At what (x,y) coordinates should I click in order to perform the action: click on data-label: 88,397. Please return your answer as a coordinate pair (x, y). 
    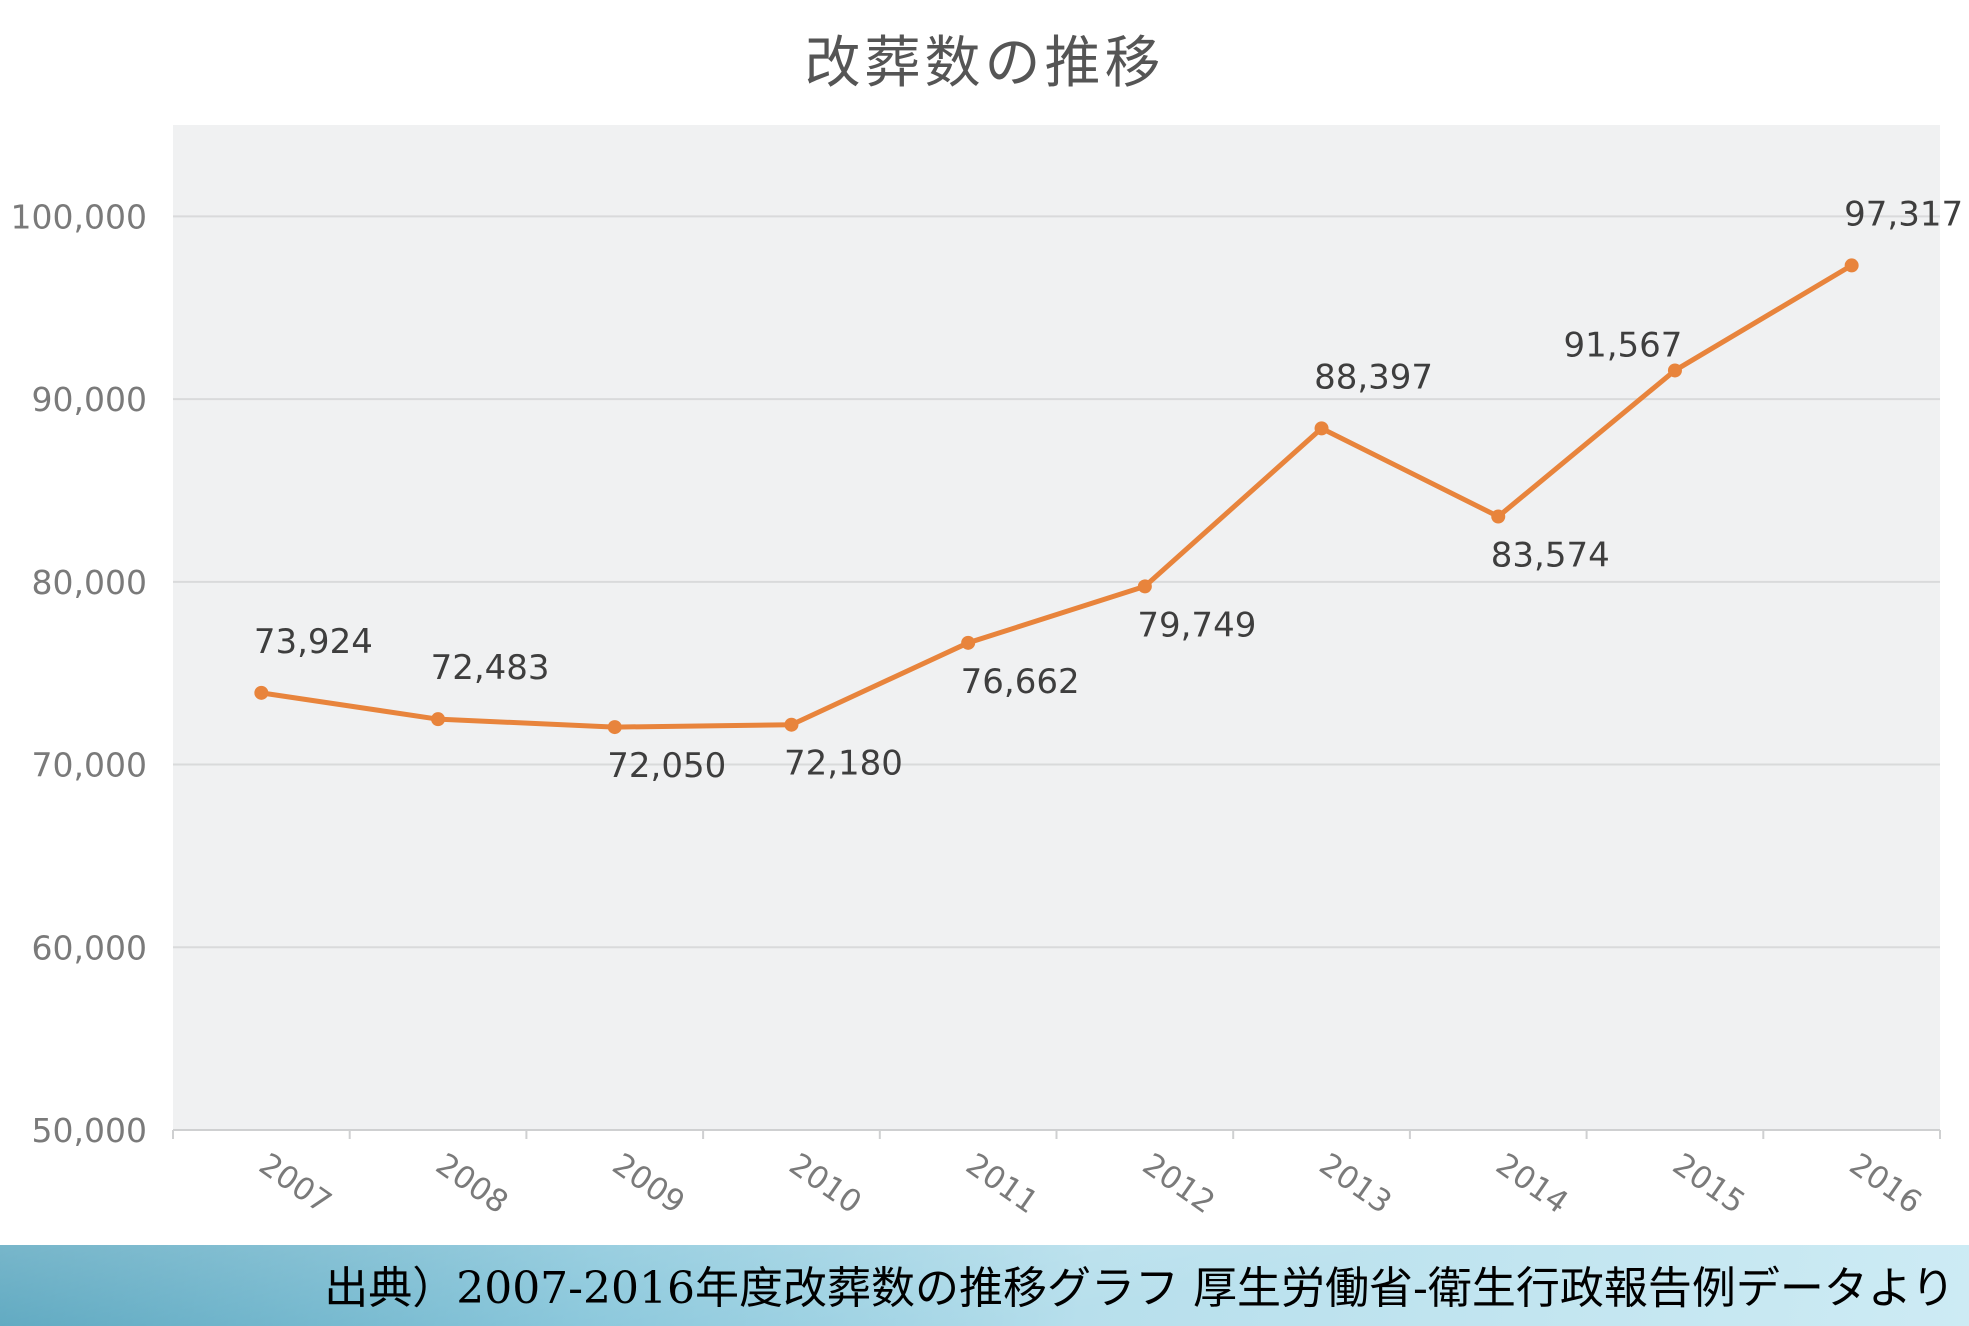
    Looking at the image, I should click on (1373, 377).